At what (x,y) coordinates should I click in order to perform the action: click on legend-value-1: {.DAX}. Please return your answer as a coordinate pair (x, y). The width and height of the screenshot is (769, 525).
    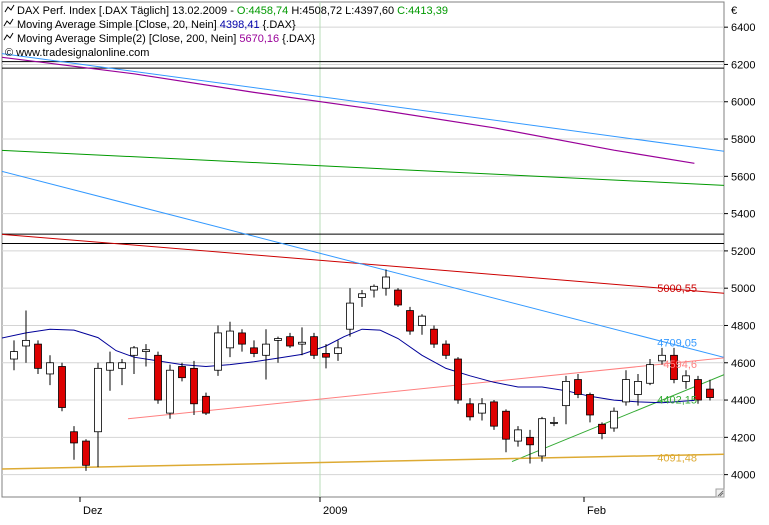
    Looking at the image, I should click on (297, 39).